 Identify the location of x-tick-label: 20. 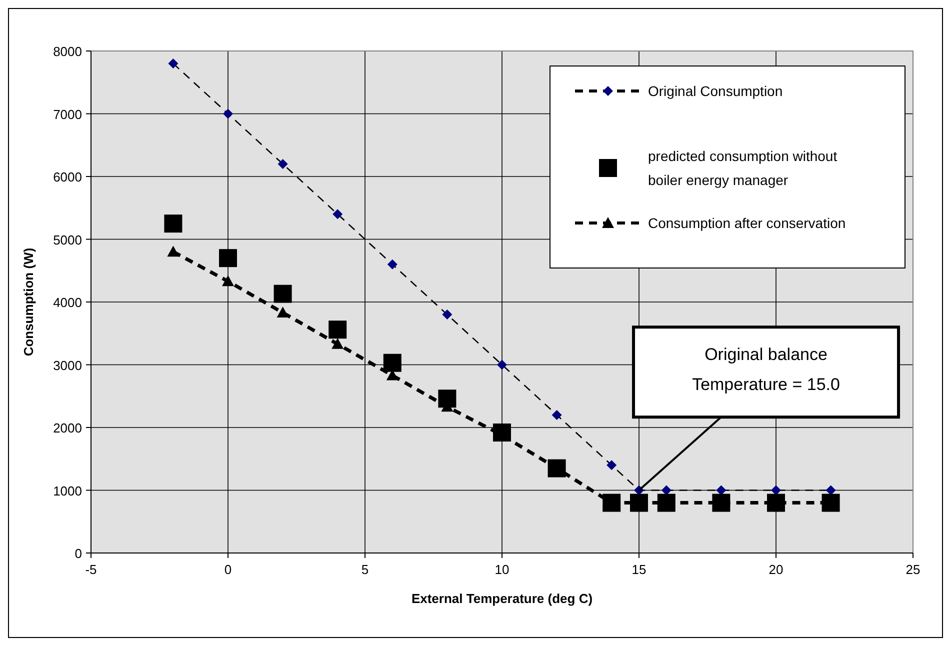
(776, 569).